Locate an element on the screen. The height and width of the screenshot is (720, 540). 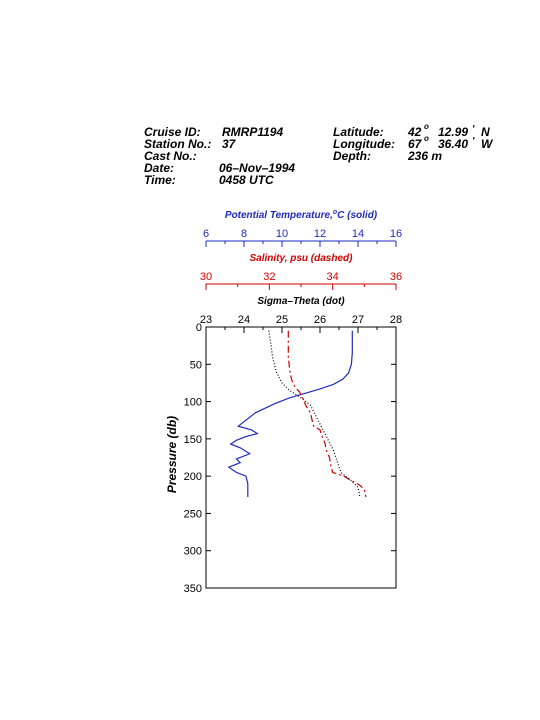
cruise-id-value: RMRP1194 is located at coordinates (253, 132).